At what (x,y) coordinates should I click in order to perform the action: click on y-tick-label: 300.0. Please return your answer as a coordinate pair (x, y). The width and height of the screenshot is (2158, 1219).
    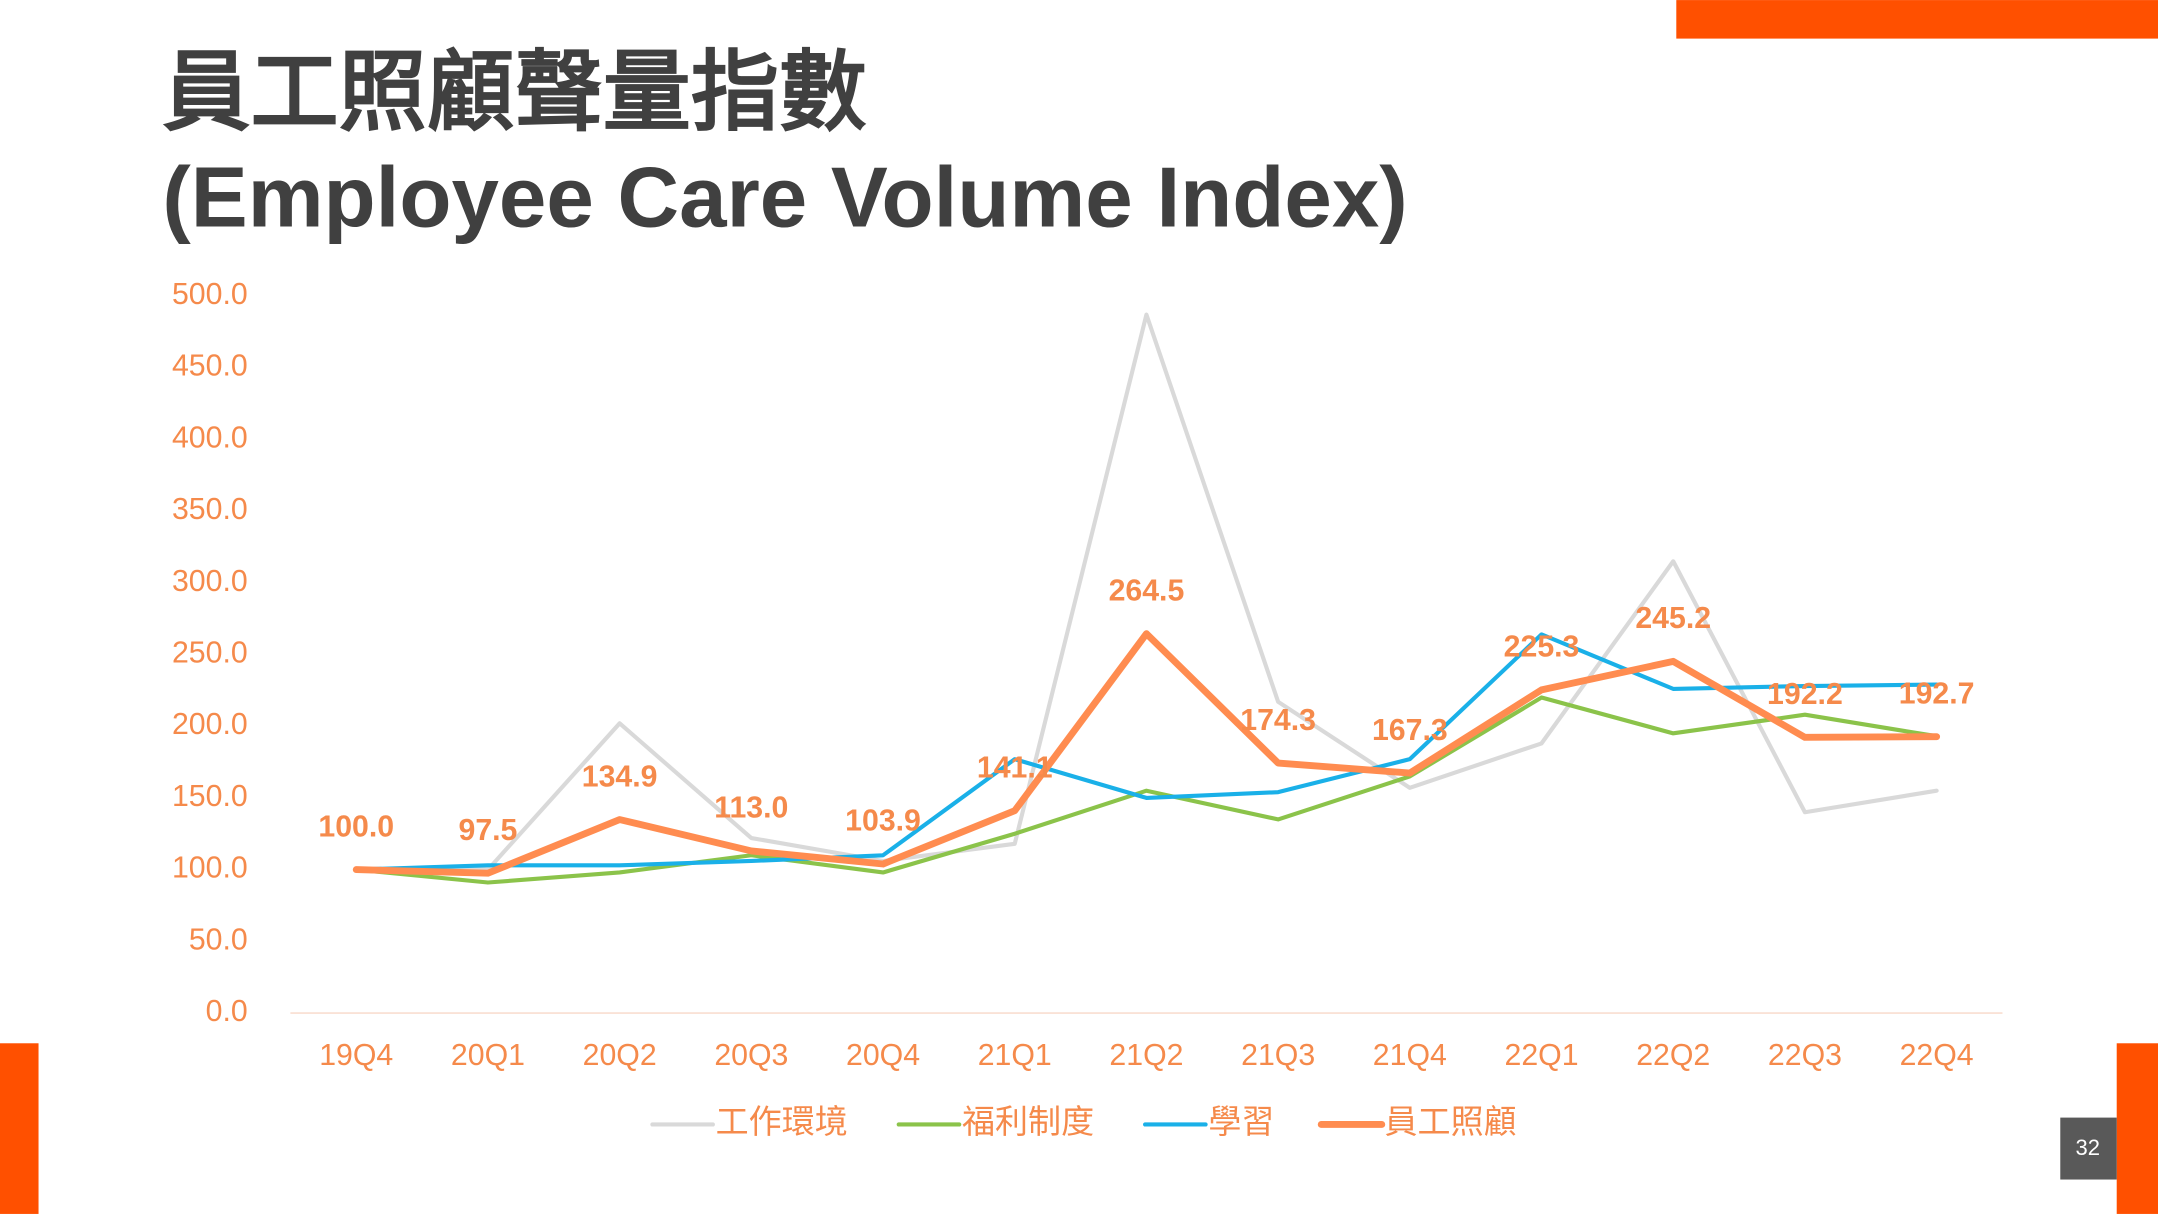
    Looking at the image, I should click on (210, 581).